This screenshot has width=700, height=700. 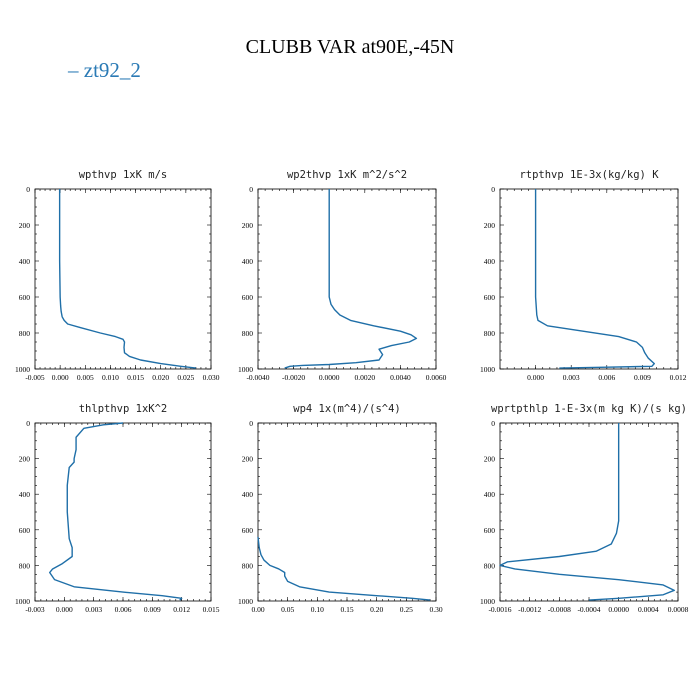 What do you see at coordinates (559, 609) in the screenshot?
I see `x-tick-label: -0.0008` at bounding box center [559, 609].